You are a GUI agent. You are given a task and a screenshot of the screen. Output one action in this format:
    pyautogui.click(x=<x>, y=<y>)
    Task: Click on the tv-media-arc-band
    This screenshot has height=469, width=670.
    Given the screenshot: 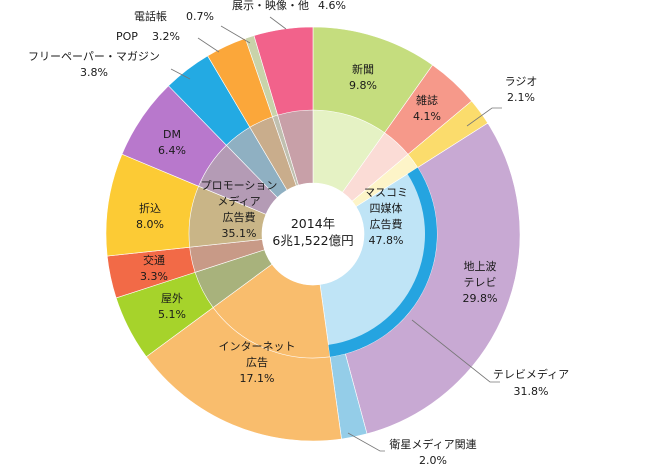 What is the action you would take?
    pyautogui.click(x=382, y=262)
    